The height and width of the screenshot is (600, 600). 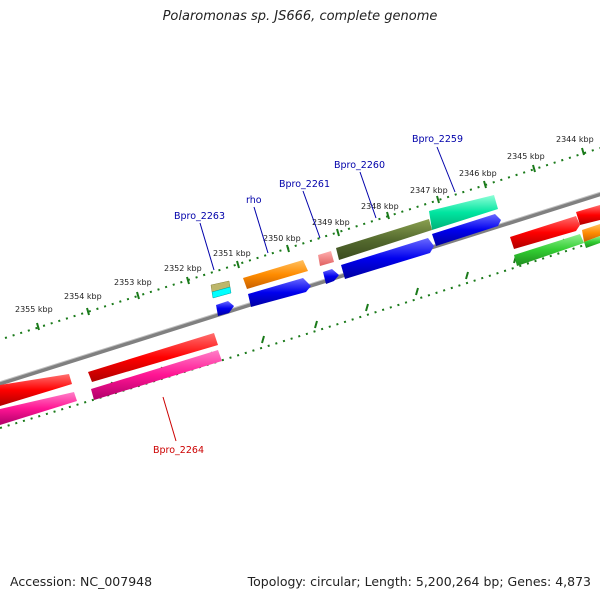 What do you see at coordinates (232, 253) in the screenshot?
I see `scale-label: 2351 kbp` at bounding box center [232, 253].